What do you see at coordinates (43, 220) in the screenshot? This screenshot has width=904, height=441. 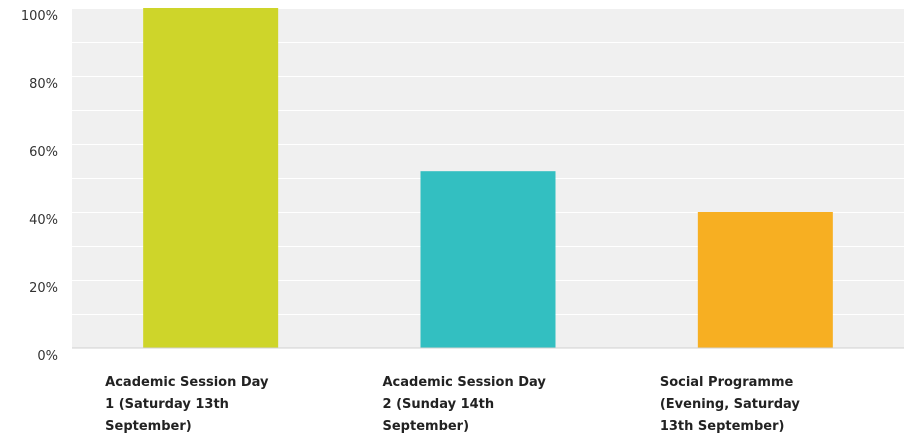 I see `y-tick-label: 40%` at bounding box center [43, 220].